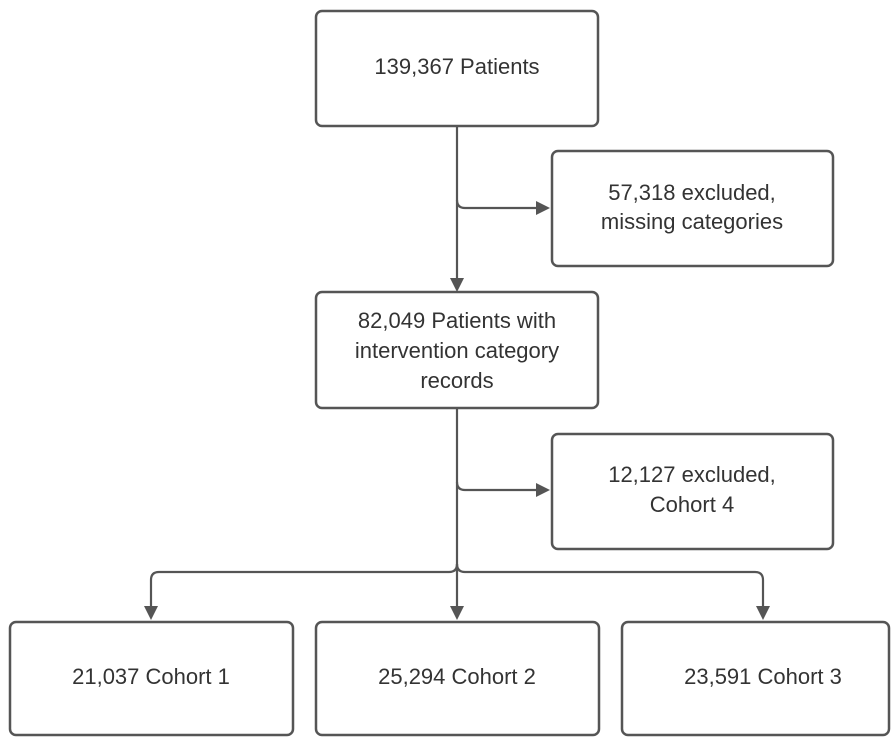  Describe the element at coordinates (692, 504) in the screenshot. I see `node-label: Cohort 4` at that location.